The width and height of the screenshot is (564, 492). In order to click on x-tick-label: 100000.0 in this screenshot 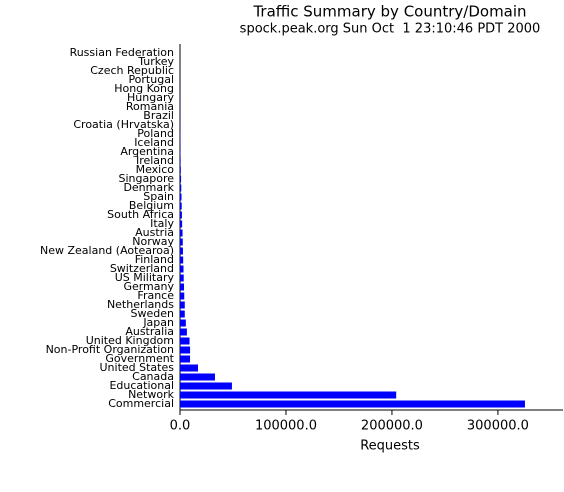, I will do `click(286, 426)`.